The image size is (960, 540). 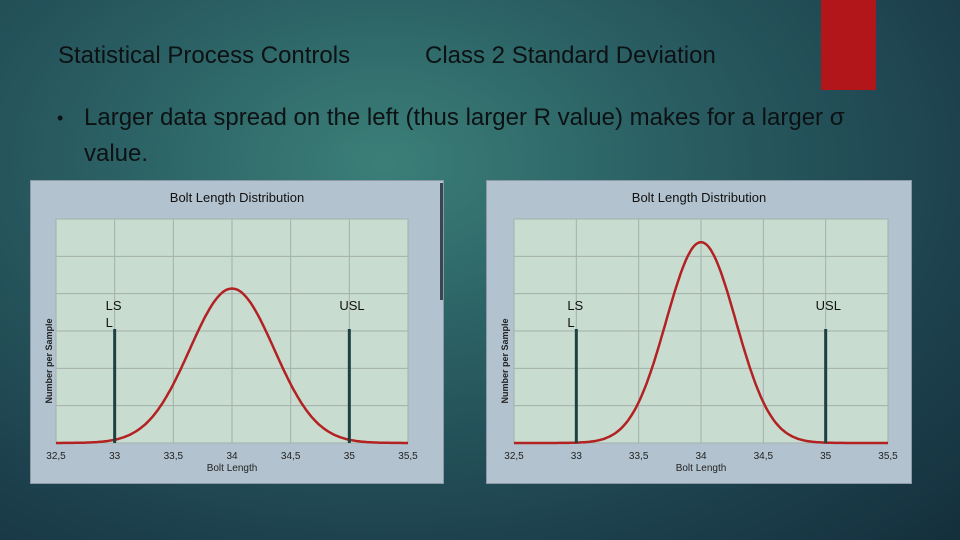 I want to click on chart-divider, so click(x=441, y=241).